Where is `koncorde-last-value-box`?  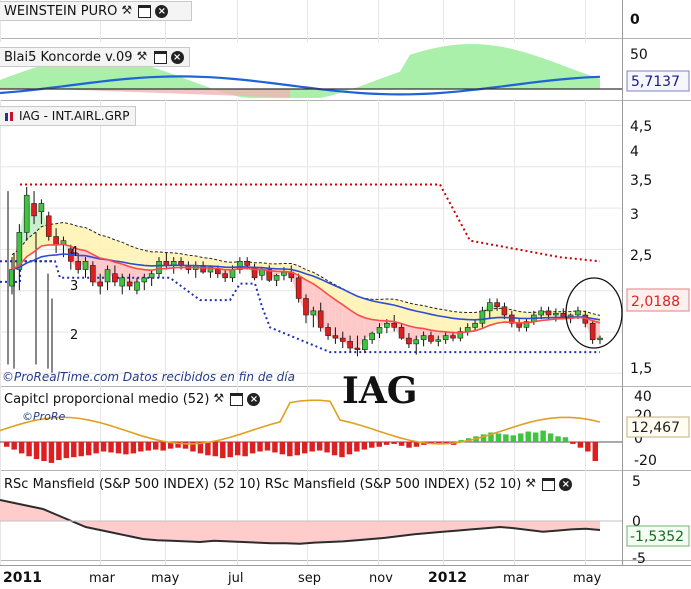 koncorde-last-value-box is located at coordinates (658, 81).